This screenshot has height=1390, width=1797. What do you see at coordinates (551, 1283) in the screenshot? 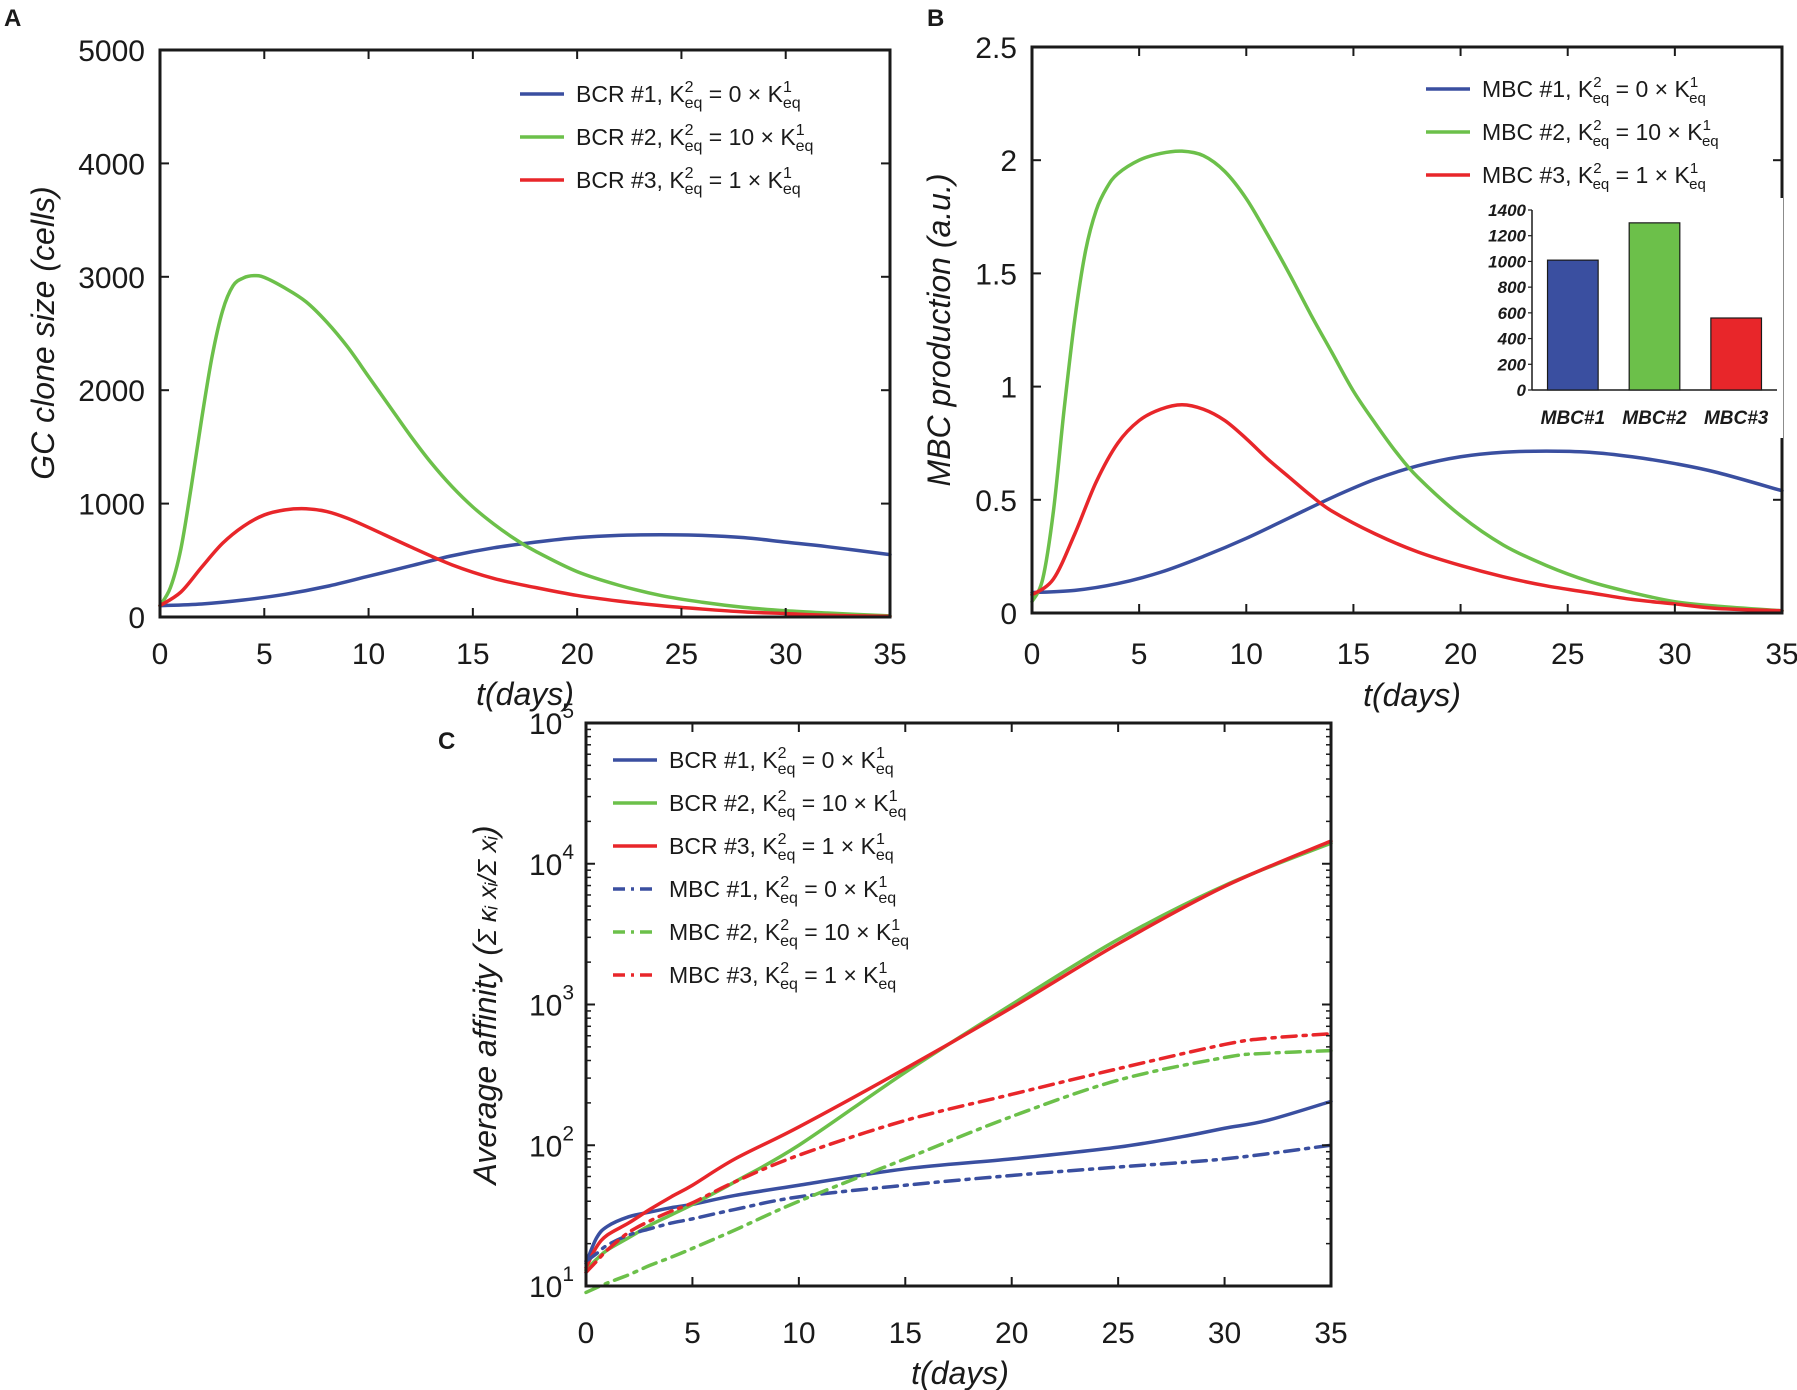
I see `y-tick-label: 10¹` at bounding box center [551, 1283].